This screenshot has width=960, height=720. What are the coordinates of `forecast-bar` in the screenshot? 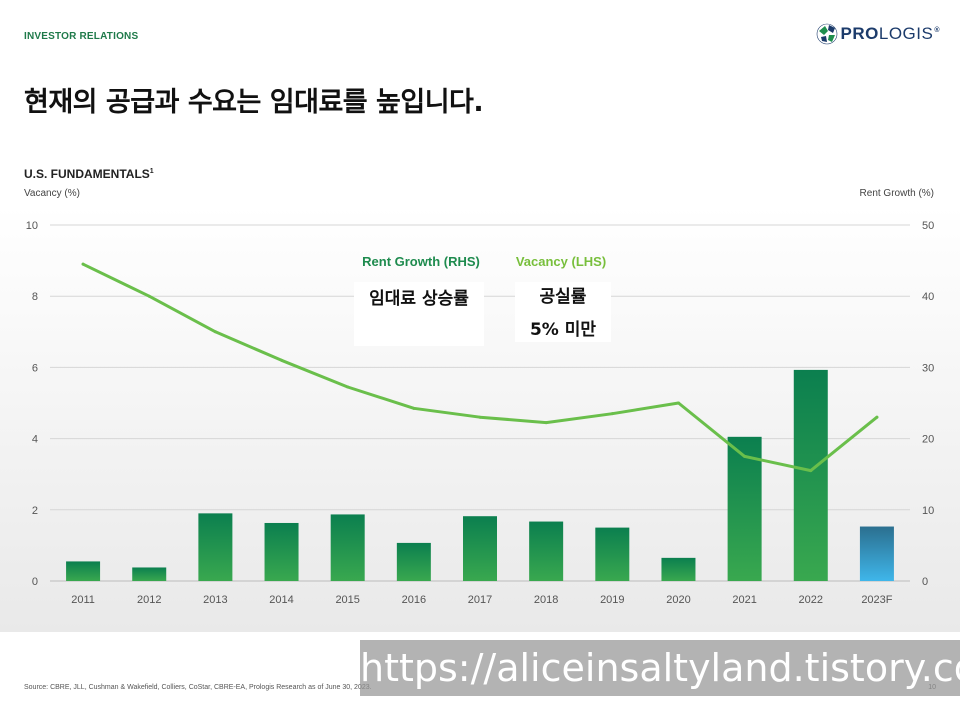 It's located at (876, 553).